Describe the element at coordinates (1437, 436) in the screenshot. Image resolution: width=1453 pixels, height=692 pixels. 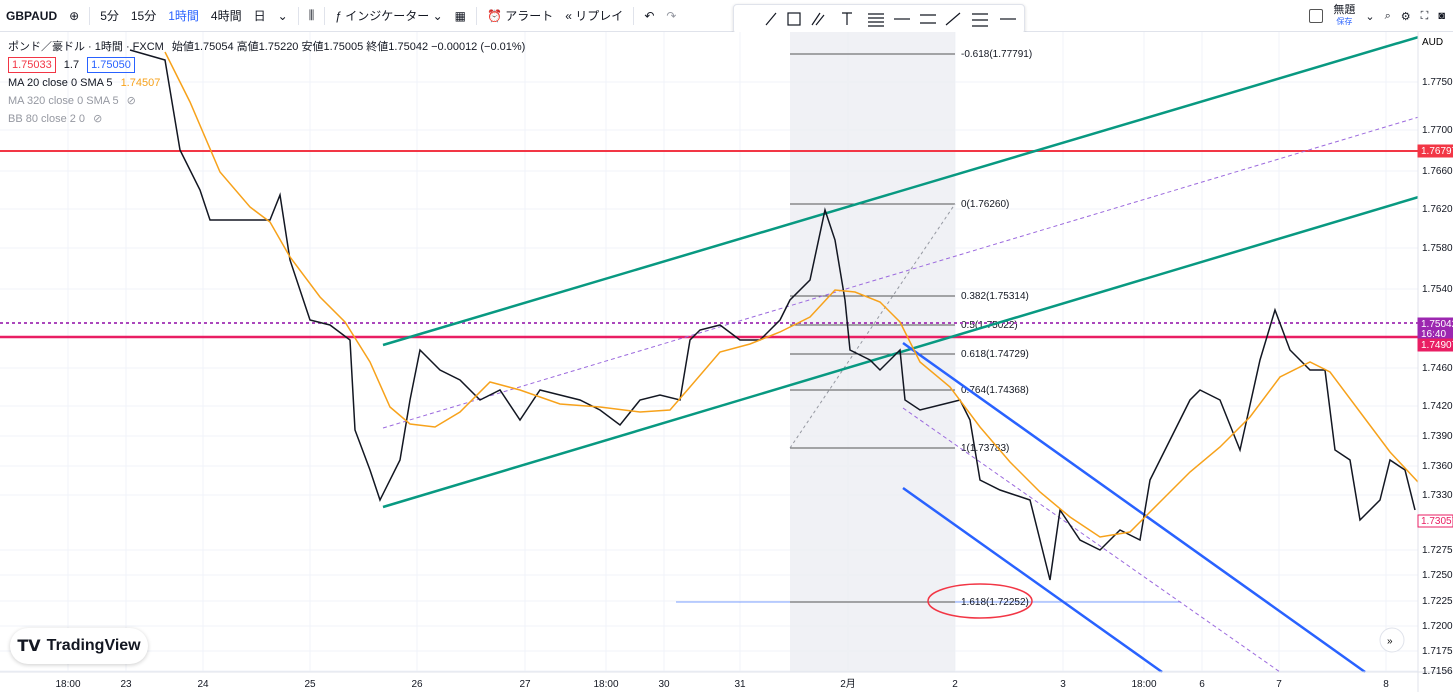
I see `price-tick-label: 1.73900` at that location.